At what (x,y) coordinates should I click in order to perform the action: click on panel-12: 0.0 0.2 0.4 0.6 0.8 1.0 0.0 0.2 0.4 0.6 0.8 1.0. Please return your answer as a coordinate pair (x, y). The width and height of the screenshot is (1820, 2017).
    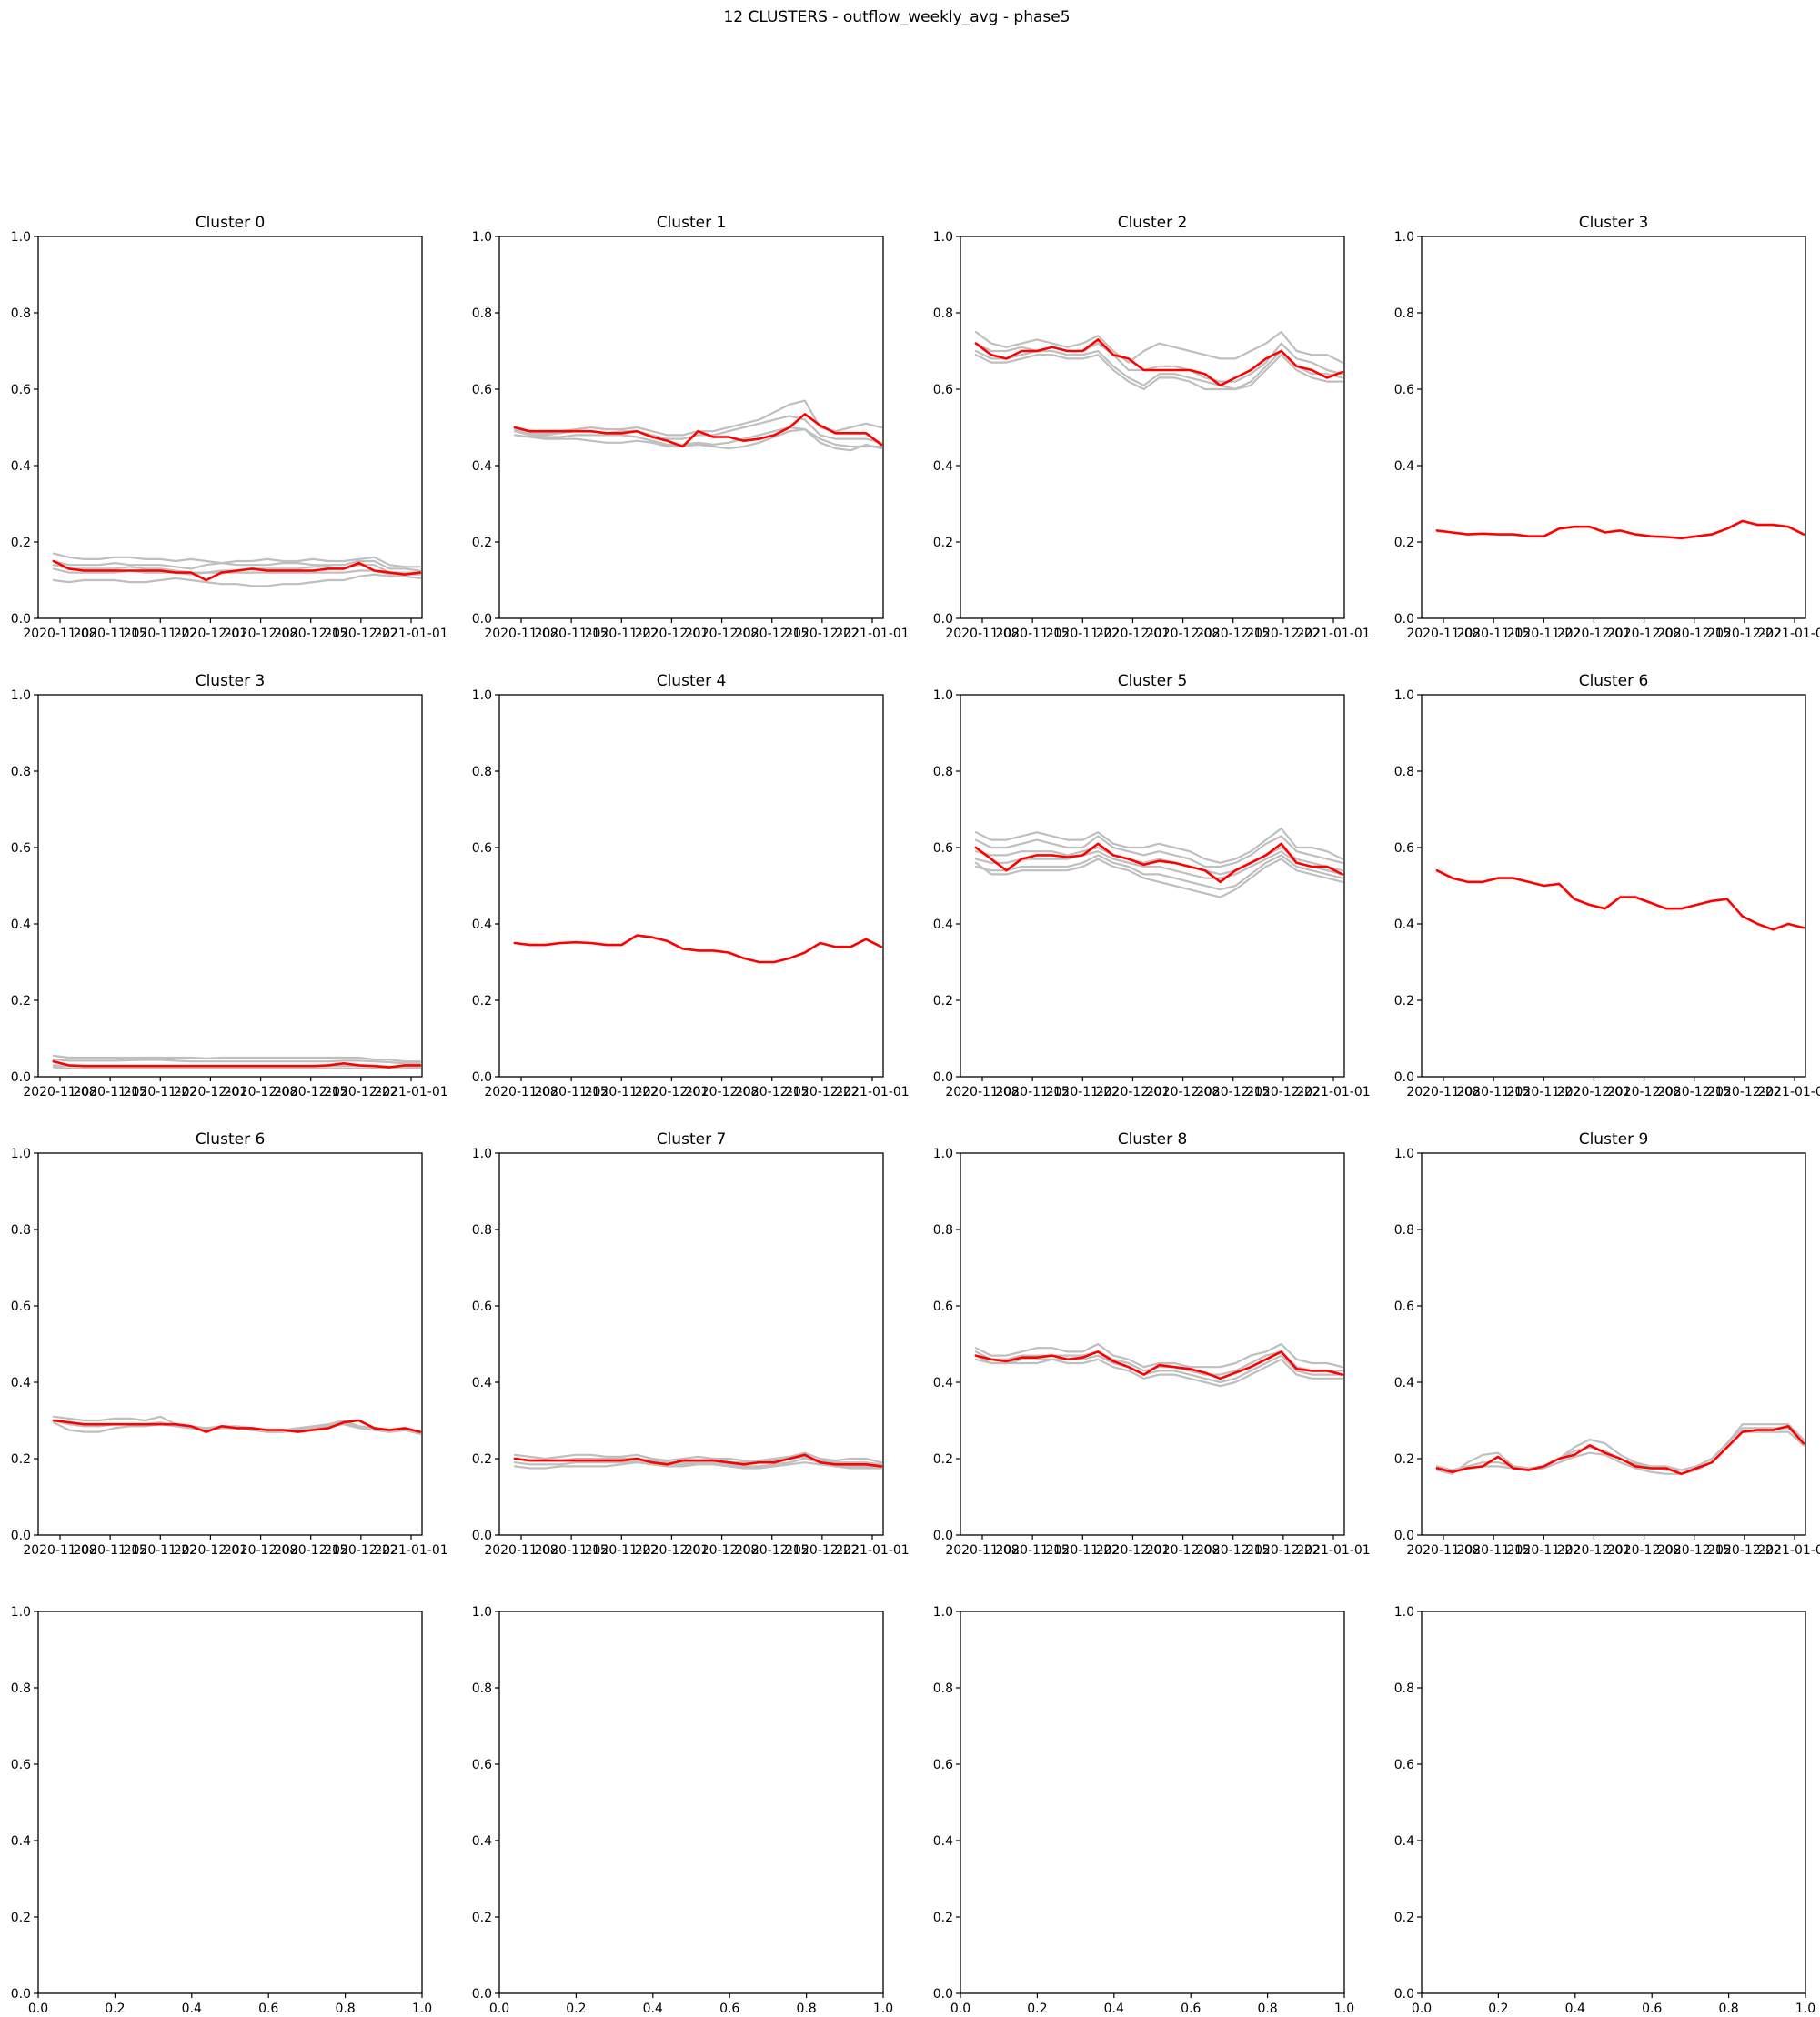
    Looking at the image, I should click on (221, 1810).